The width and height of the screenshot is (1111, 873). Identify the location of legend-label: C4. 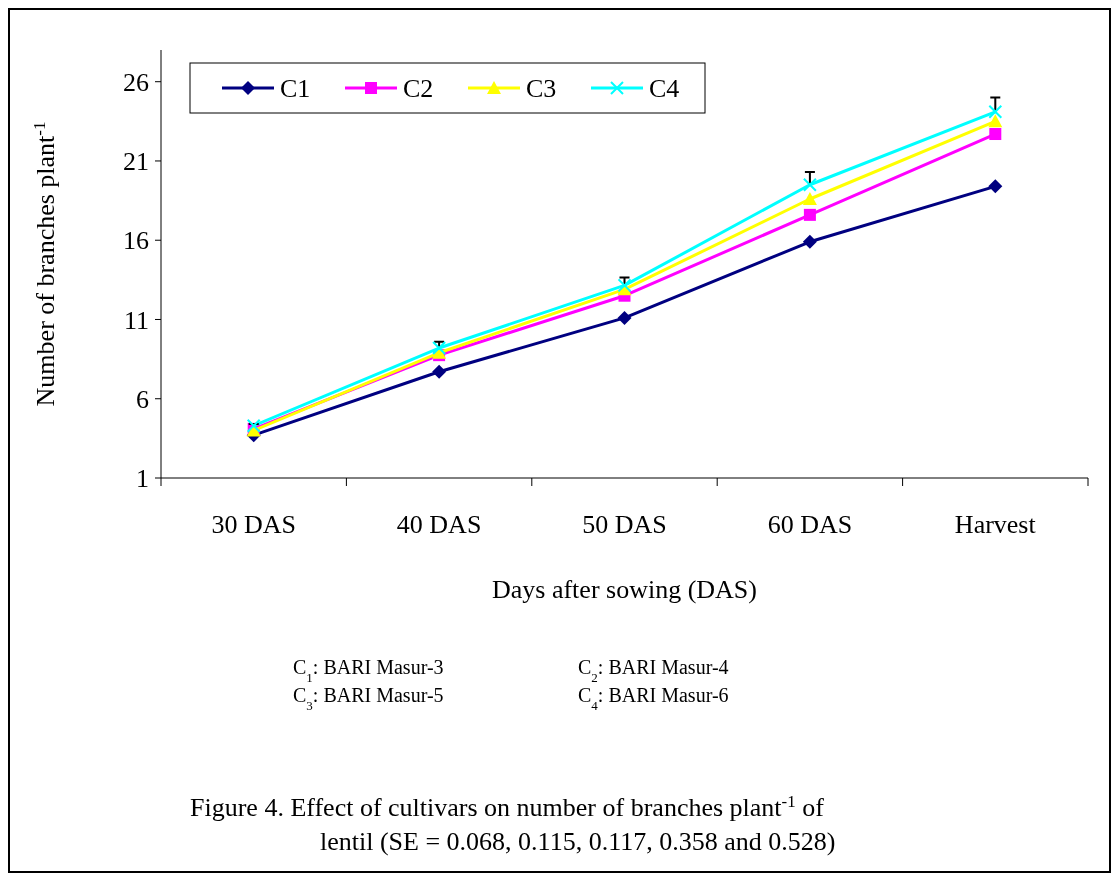
(664, 89).